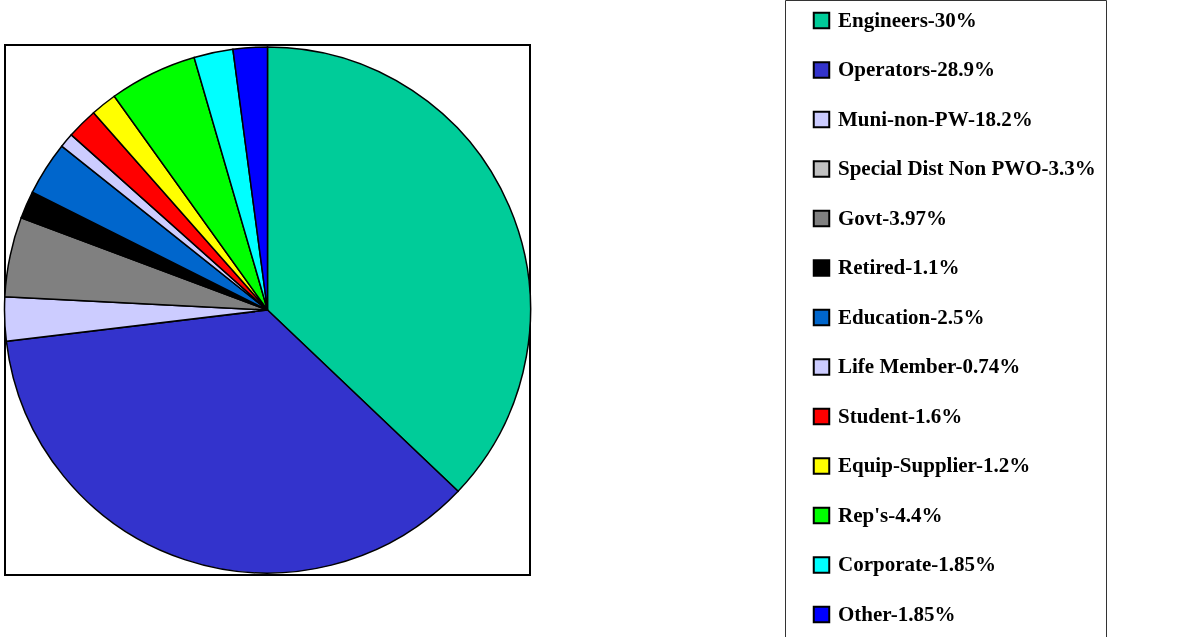 This screenshot has height=638, width=1196. I want to click on legend-label: Rep's-4.4%, so click(890, 514).